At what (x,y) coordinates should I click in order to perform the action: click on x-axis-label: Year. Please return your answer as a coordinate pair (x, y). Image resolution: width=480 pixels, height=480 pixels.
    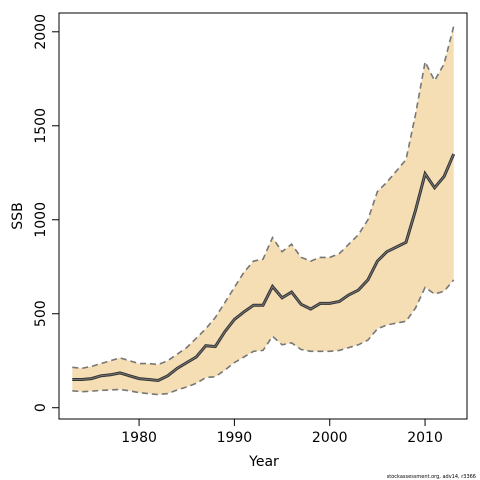
    Looking at the image, I should click on (263, 462).